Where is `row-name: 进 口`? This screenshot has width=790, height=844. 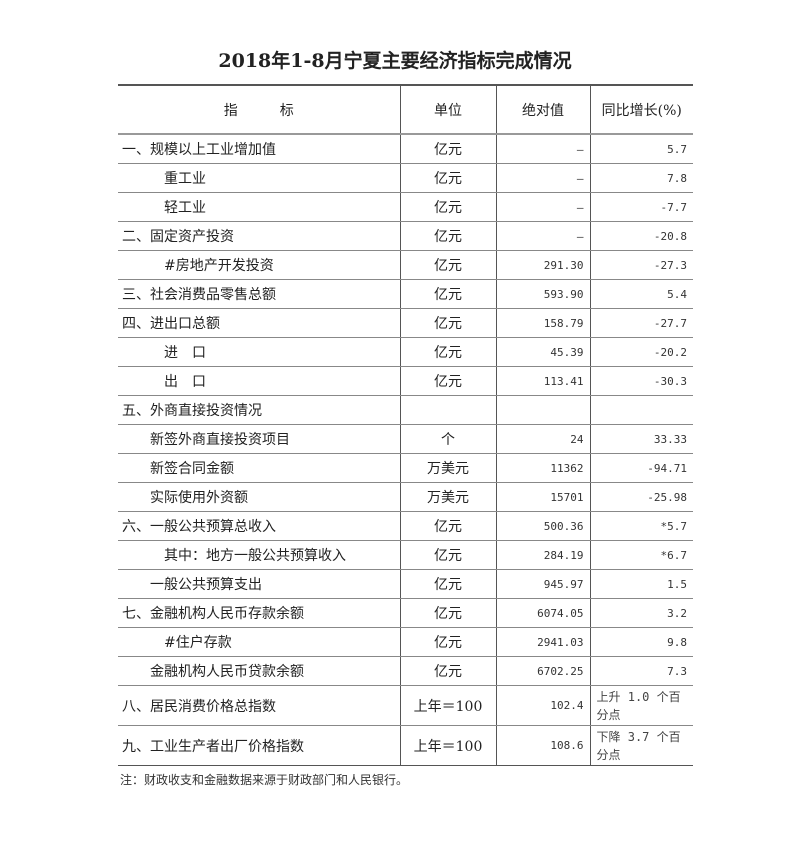 row-name: 进 口 is located at coordinates (259, 352).